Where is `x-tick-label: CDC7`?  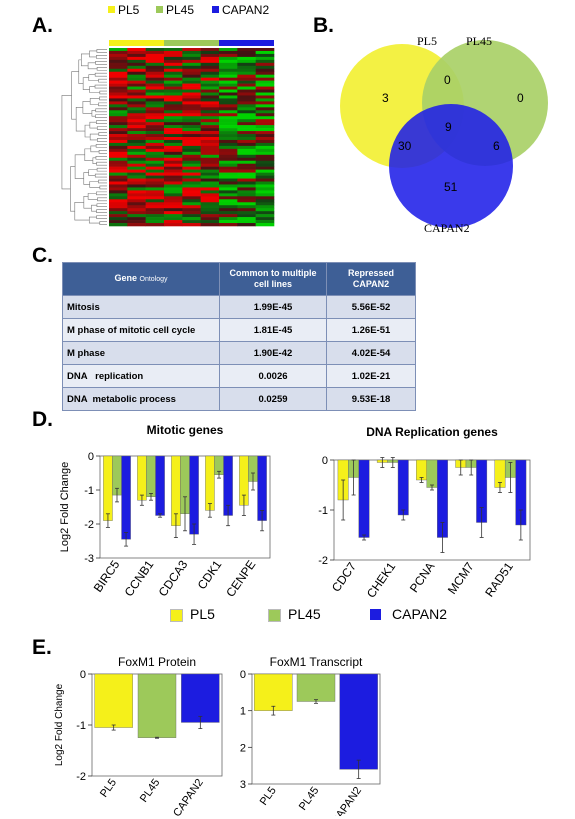
x-tick-label: CDC7 is located at coordinates (344, 576).